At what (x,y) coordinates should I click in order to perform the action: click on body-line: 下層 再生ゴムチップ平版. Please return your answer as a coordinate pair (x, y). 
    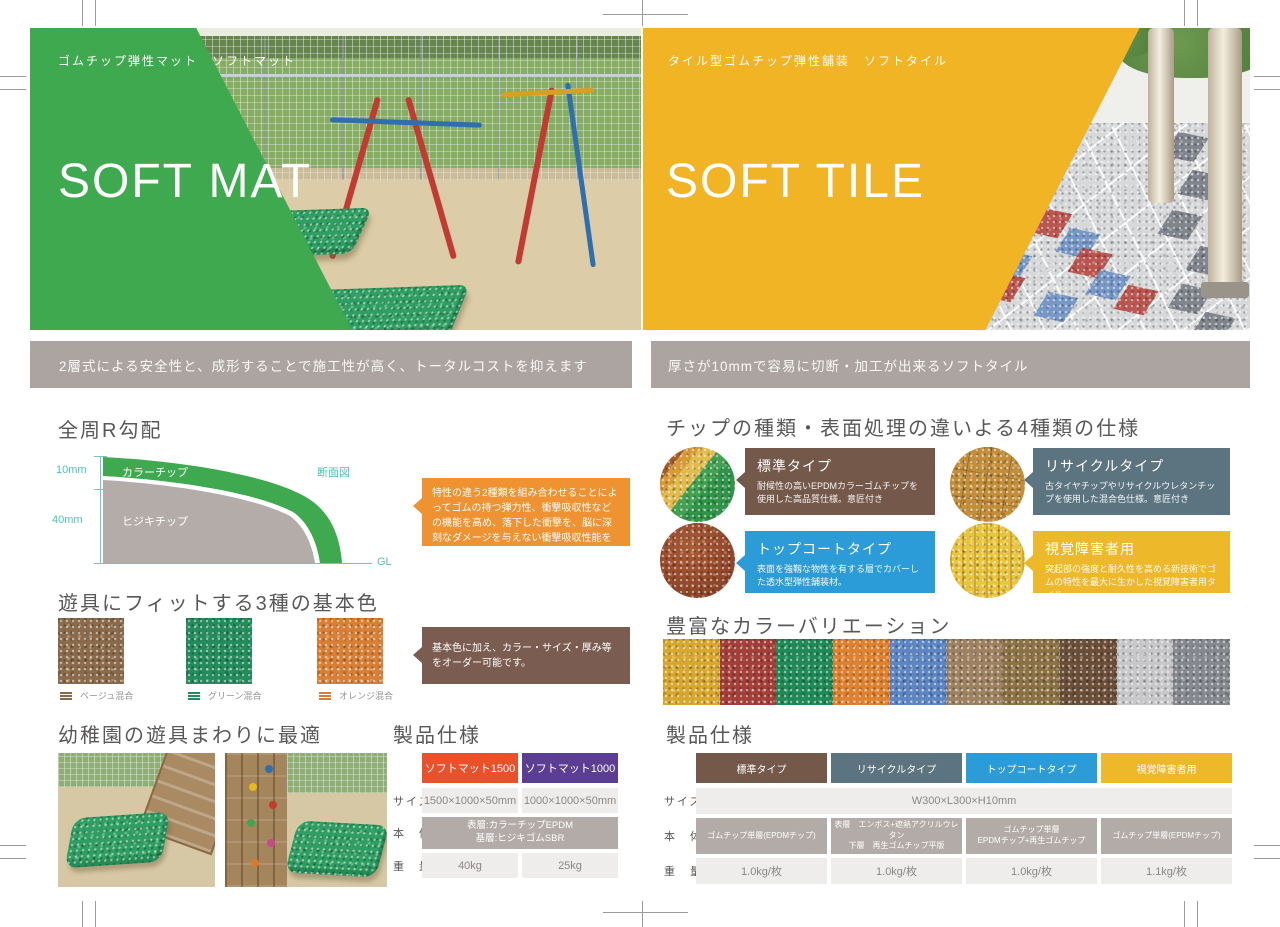
    Looking at the image, I should click on (896, 846).